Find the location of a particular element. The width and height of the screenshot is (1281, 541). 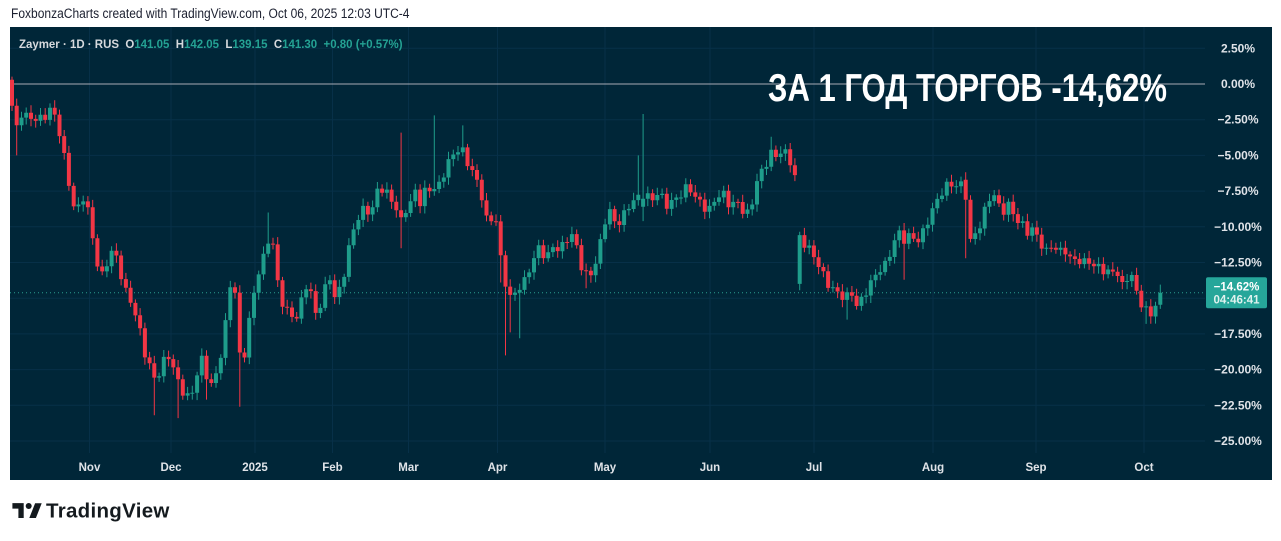

svg-text: Sep is located at coordinates (1035, 468).